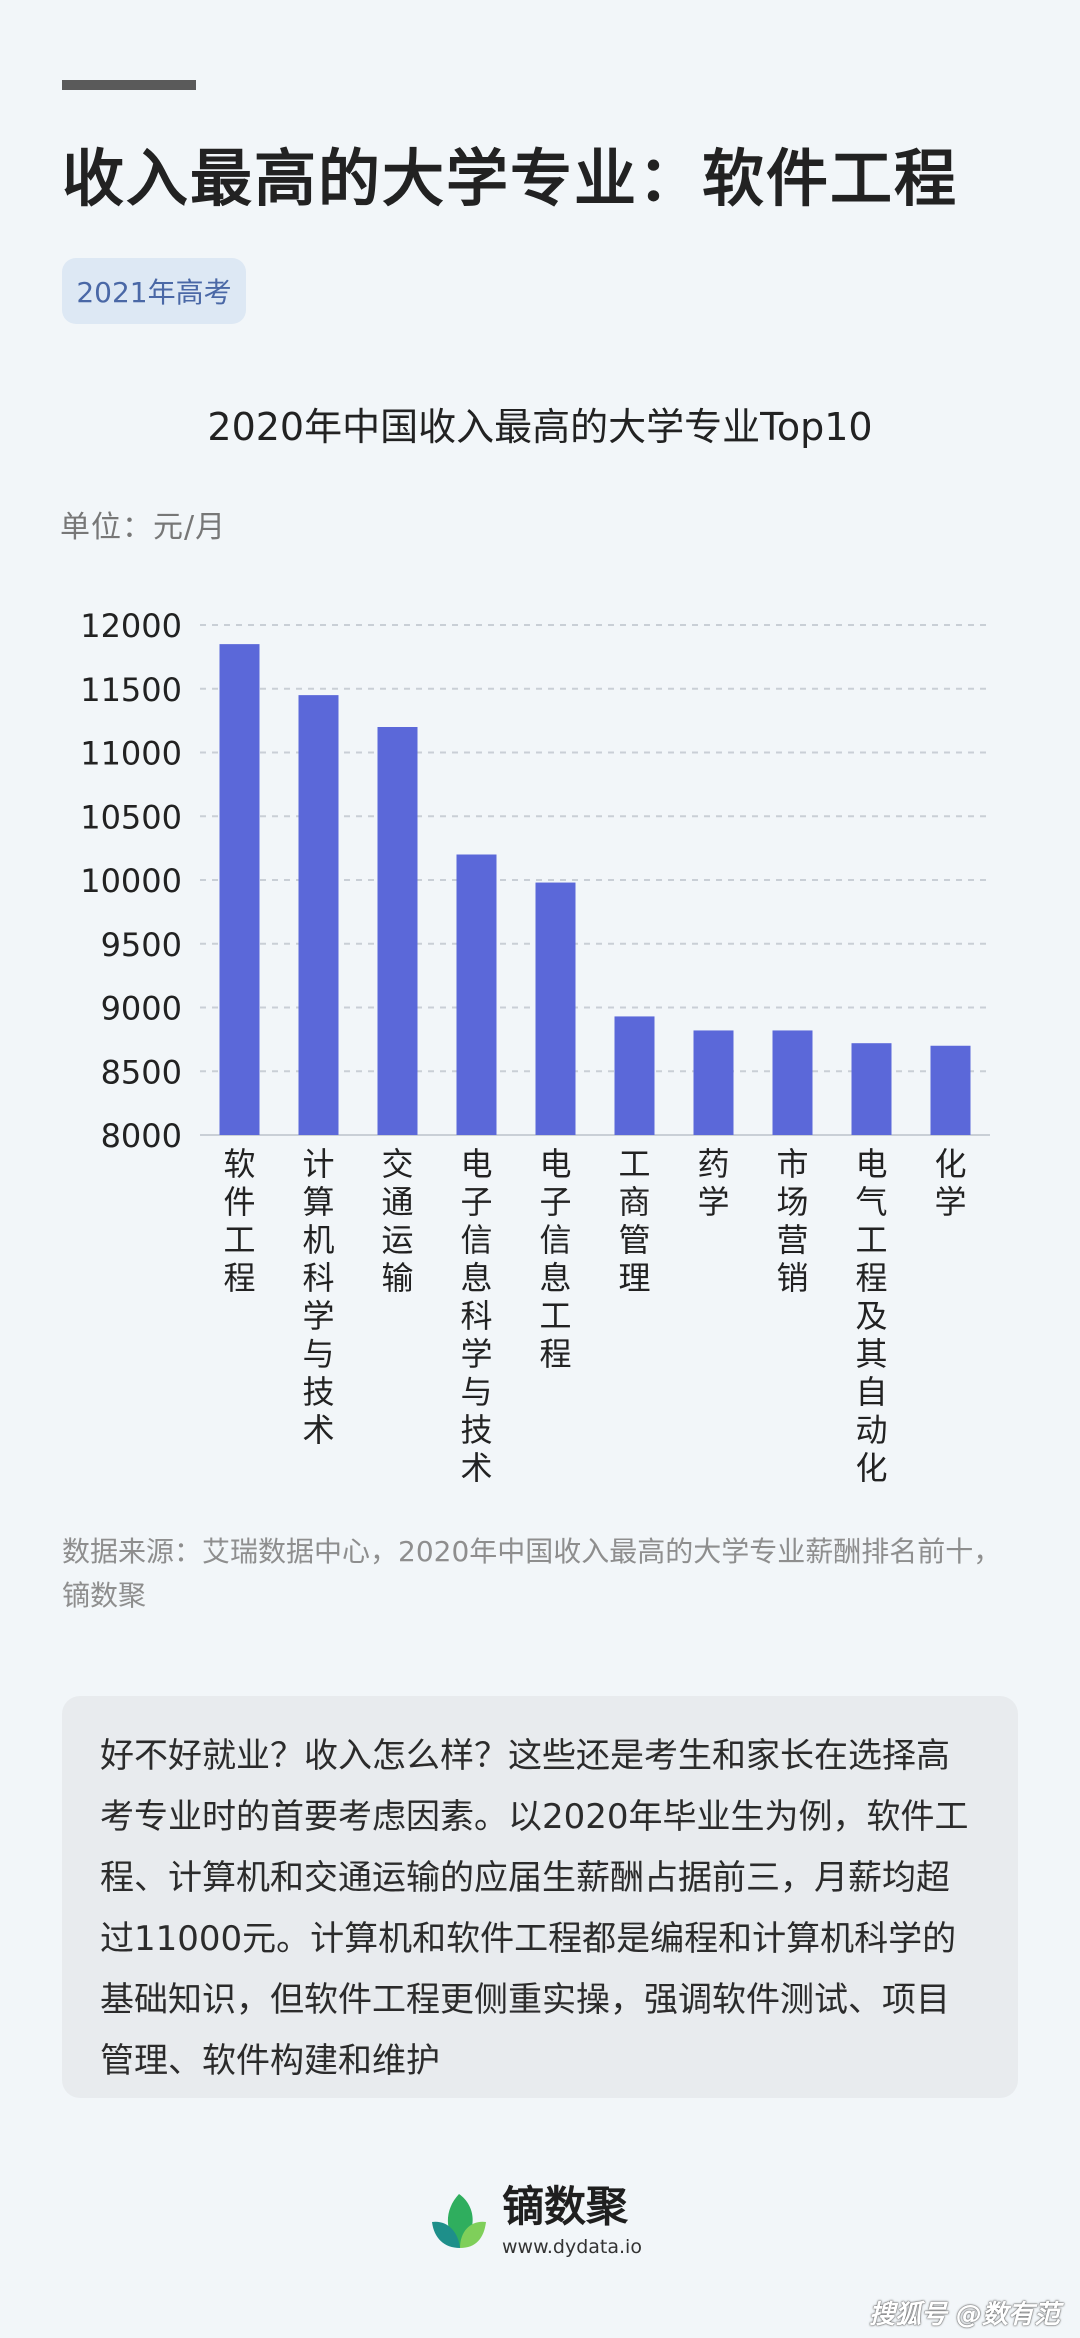  What do you see at coordinates (476, 1316) in the screenshot?
I see `x-category-label: 电子信息科学与技术` at bounding box center [476, 1316].